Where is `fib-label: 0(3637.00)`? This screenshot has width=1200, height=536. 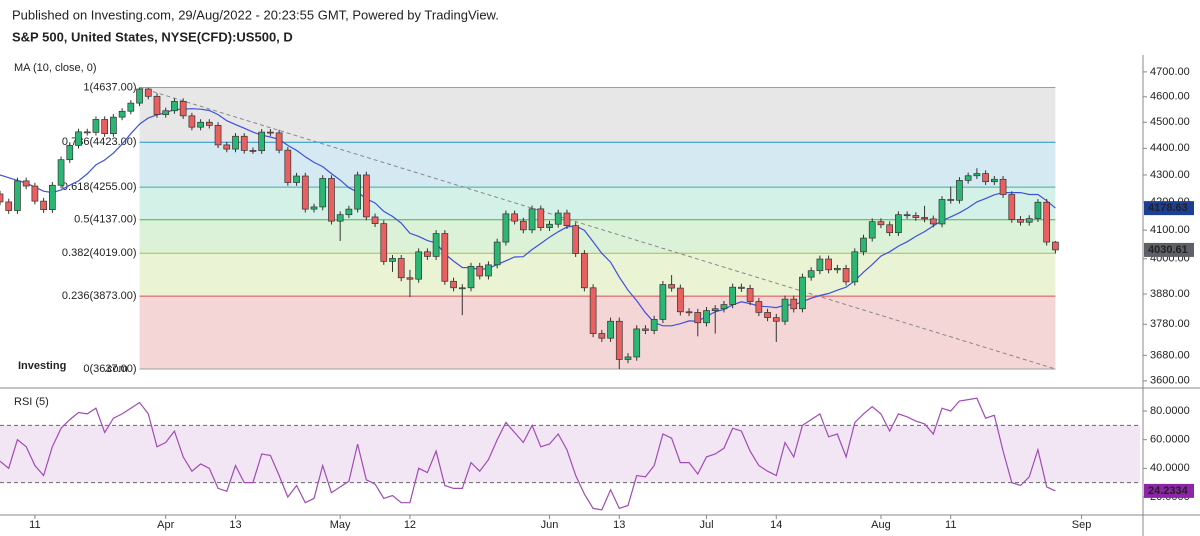 fib-label: 0(3637.00) is located at coordinates (109, 369).